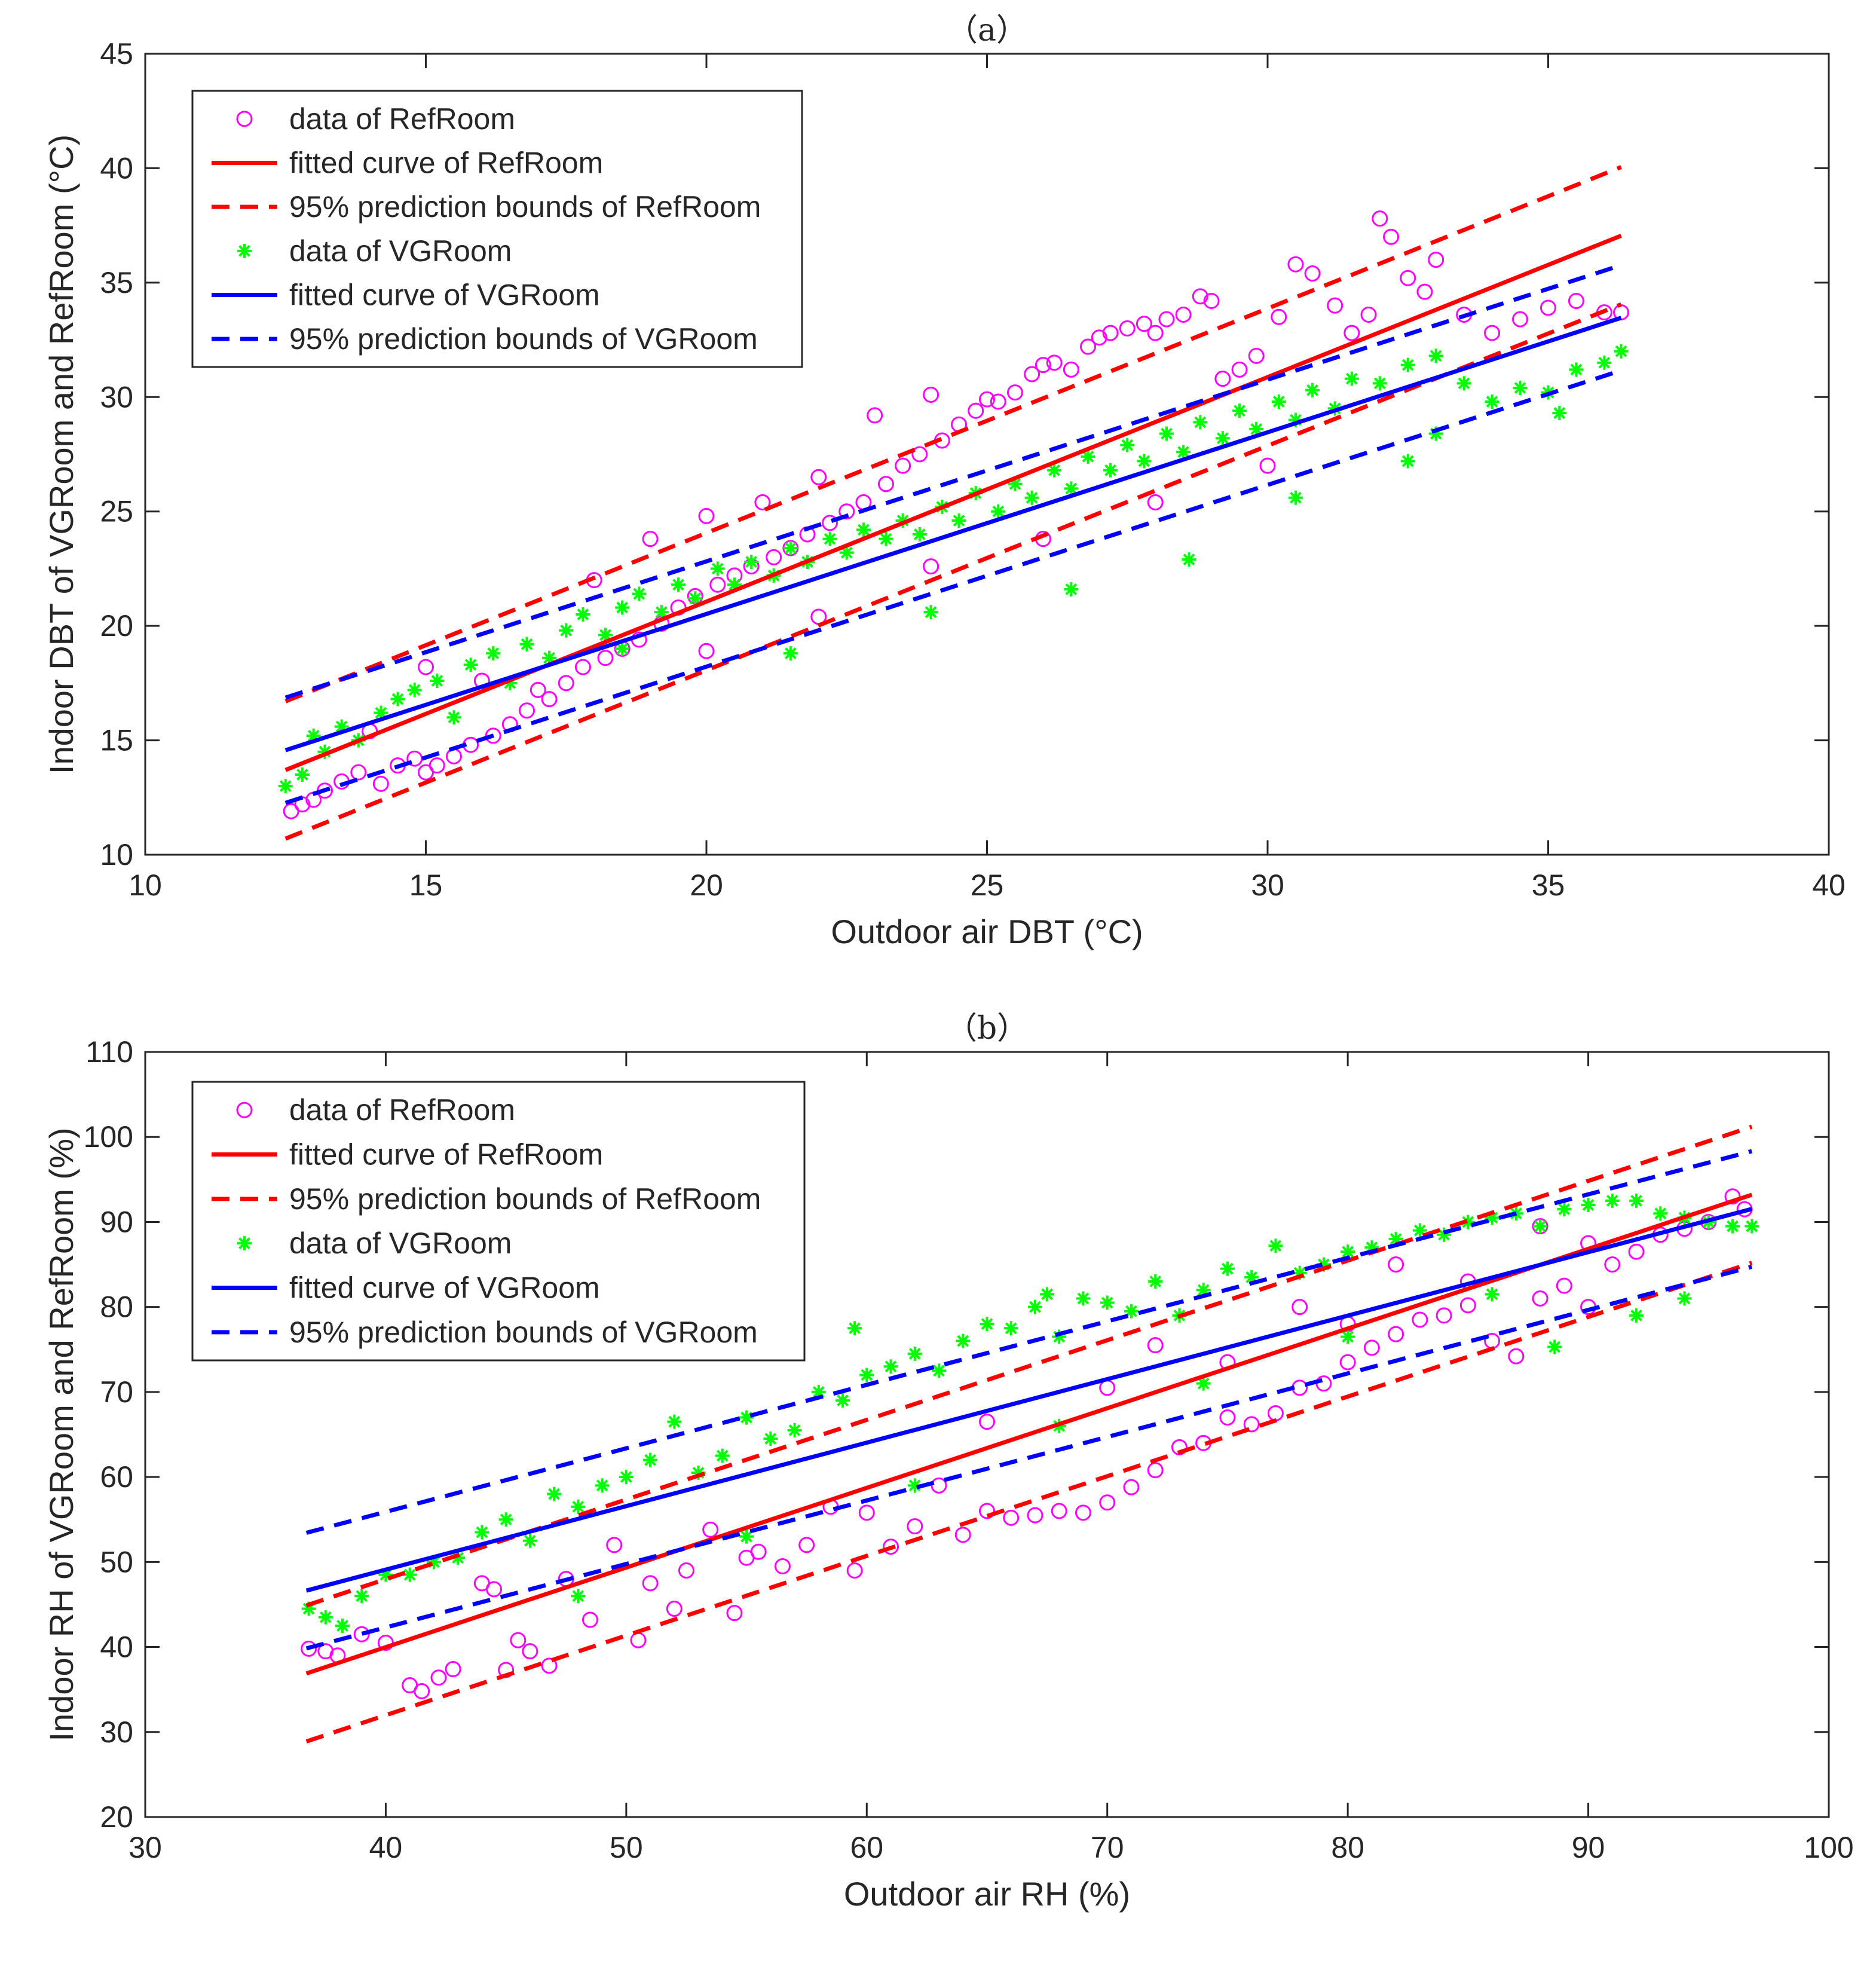  Describe the element at coordinates (987, 885) in the screenshot. I see `x-tick-label: 25` at that location.